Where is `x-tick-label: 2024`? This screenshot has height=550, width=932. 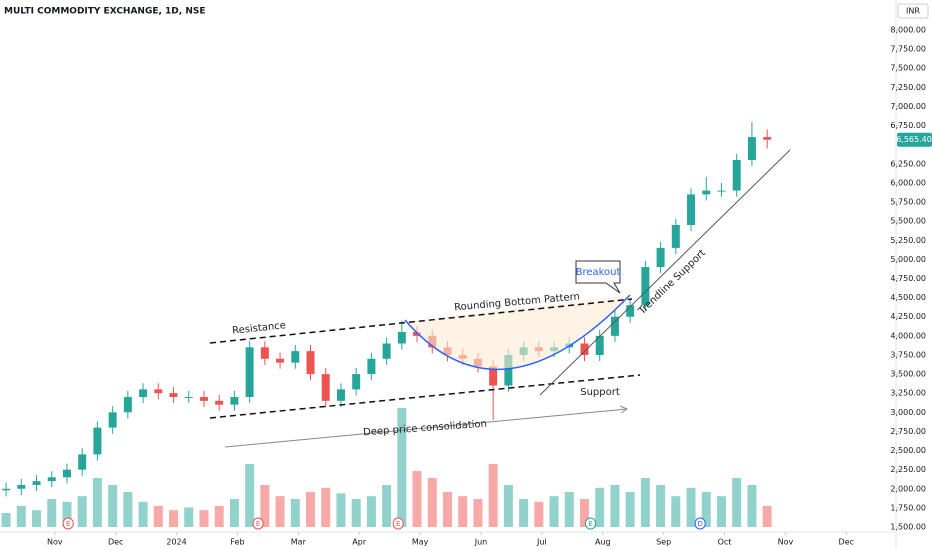 x-tick-label: 2024 is located at coordinates (176, 542).